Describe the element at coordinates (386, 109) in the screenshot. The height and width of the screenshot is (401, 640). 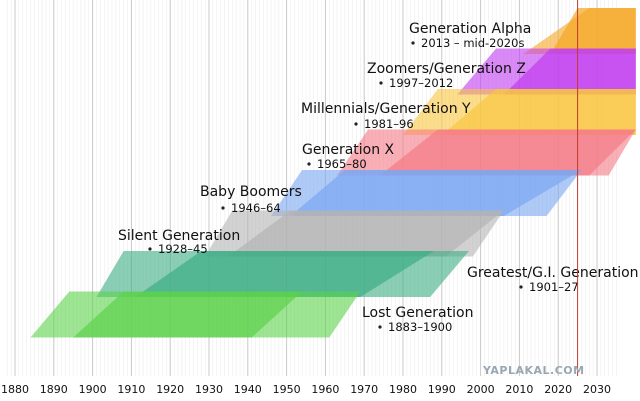
I see `generation-name: Millennials/Generation Y` at that location.